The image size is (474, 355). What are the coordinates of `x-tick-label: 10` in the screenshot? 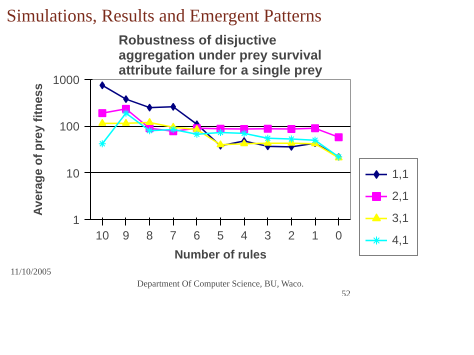 It's located at (103, 235).